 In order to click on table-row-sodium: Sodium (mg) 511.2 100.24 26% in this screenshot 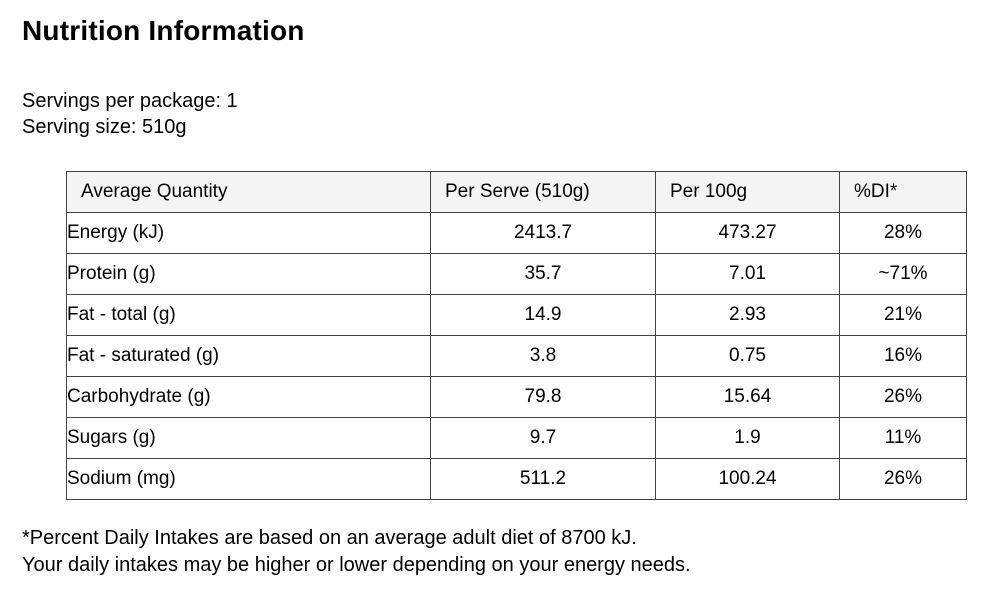, I will do `click(516, 479)`.